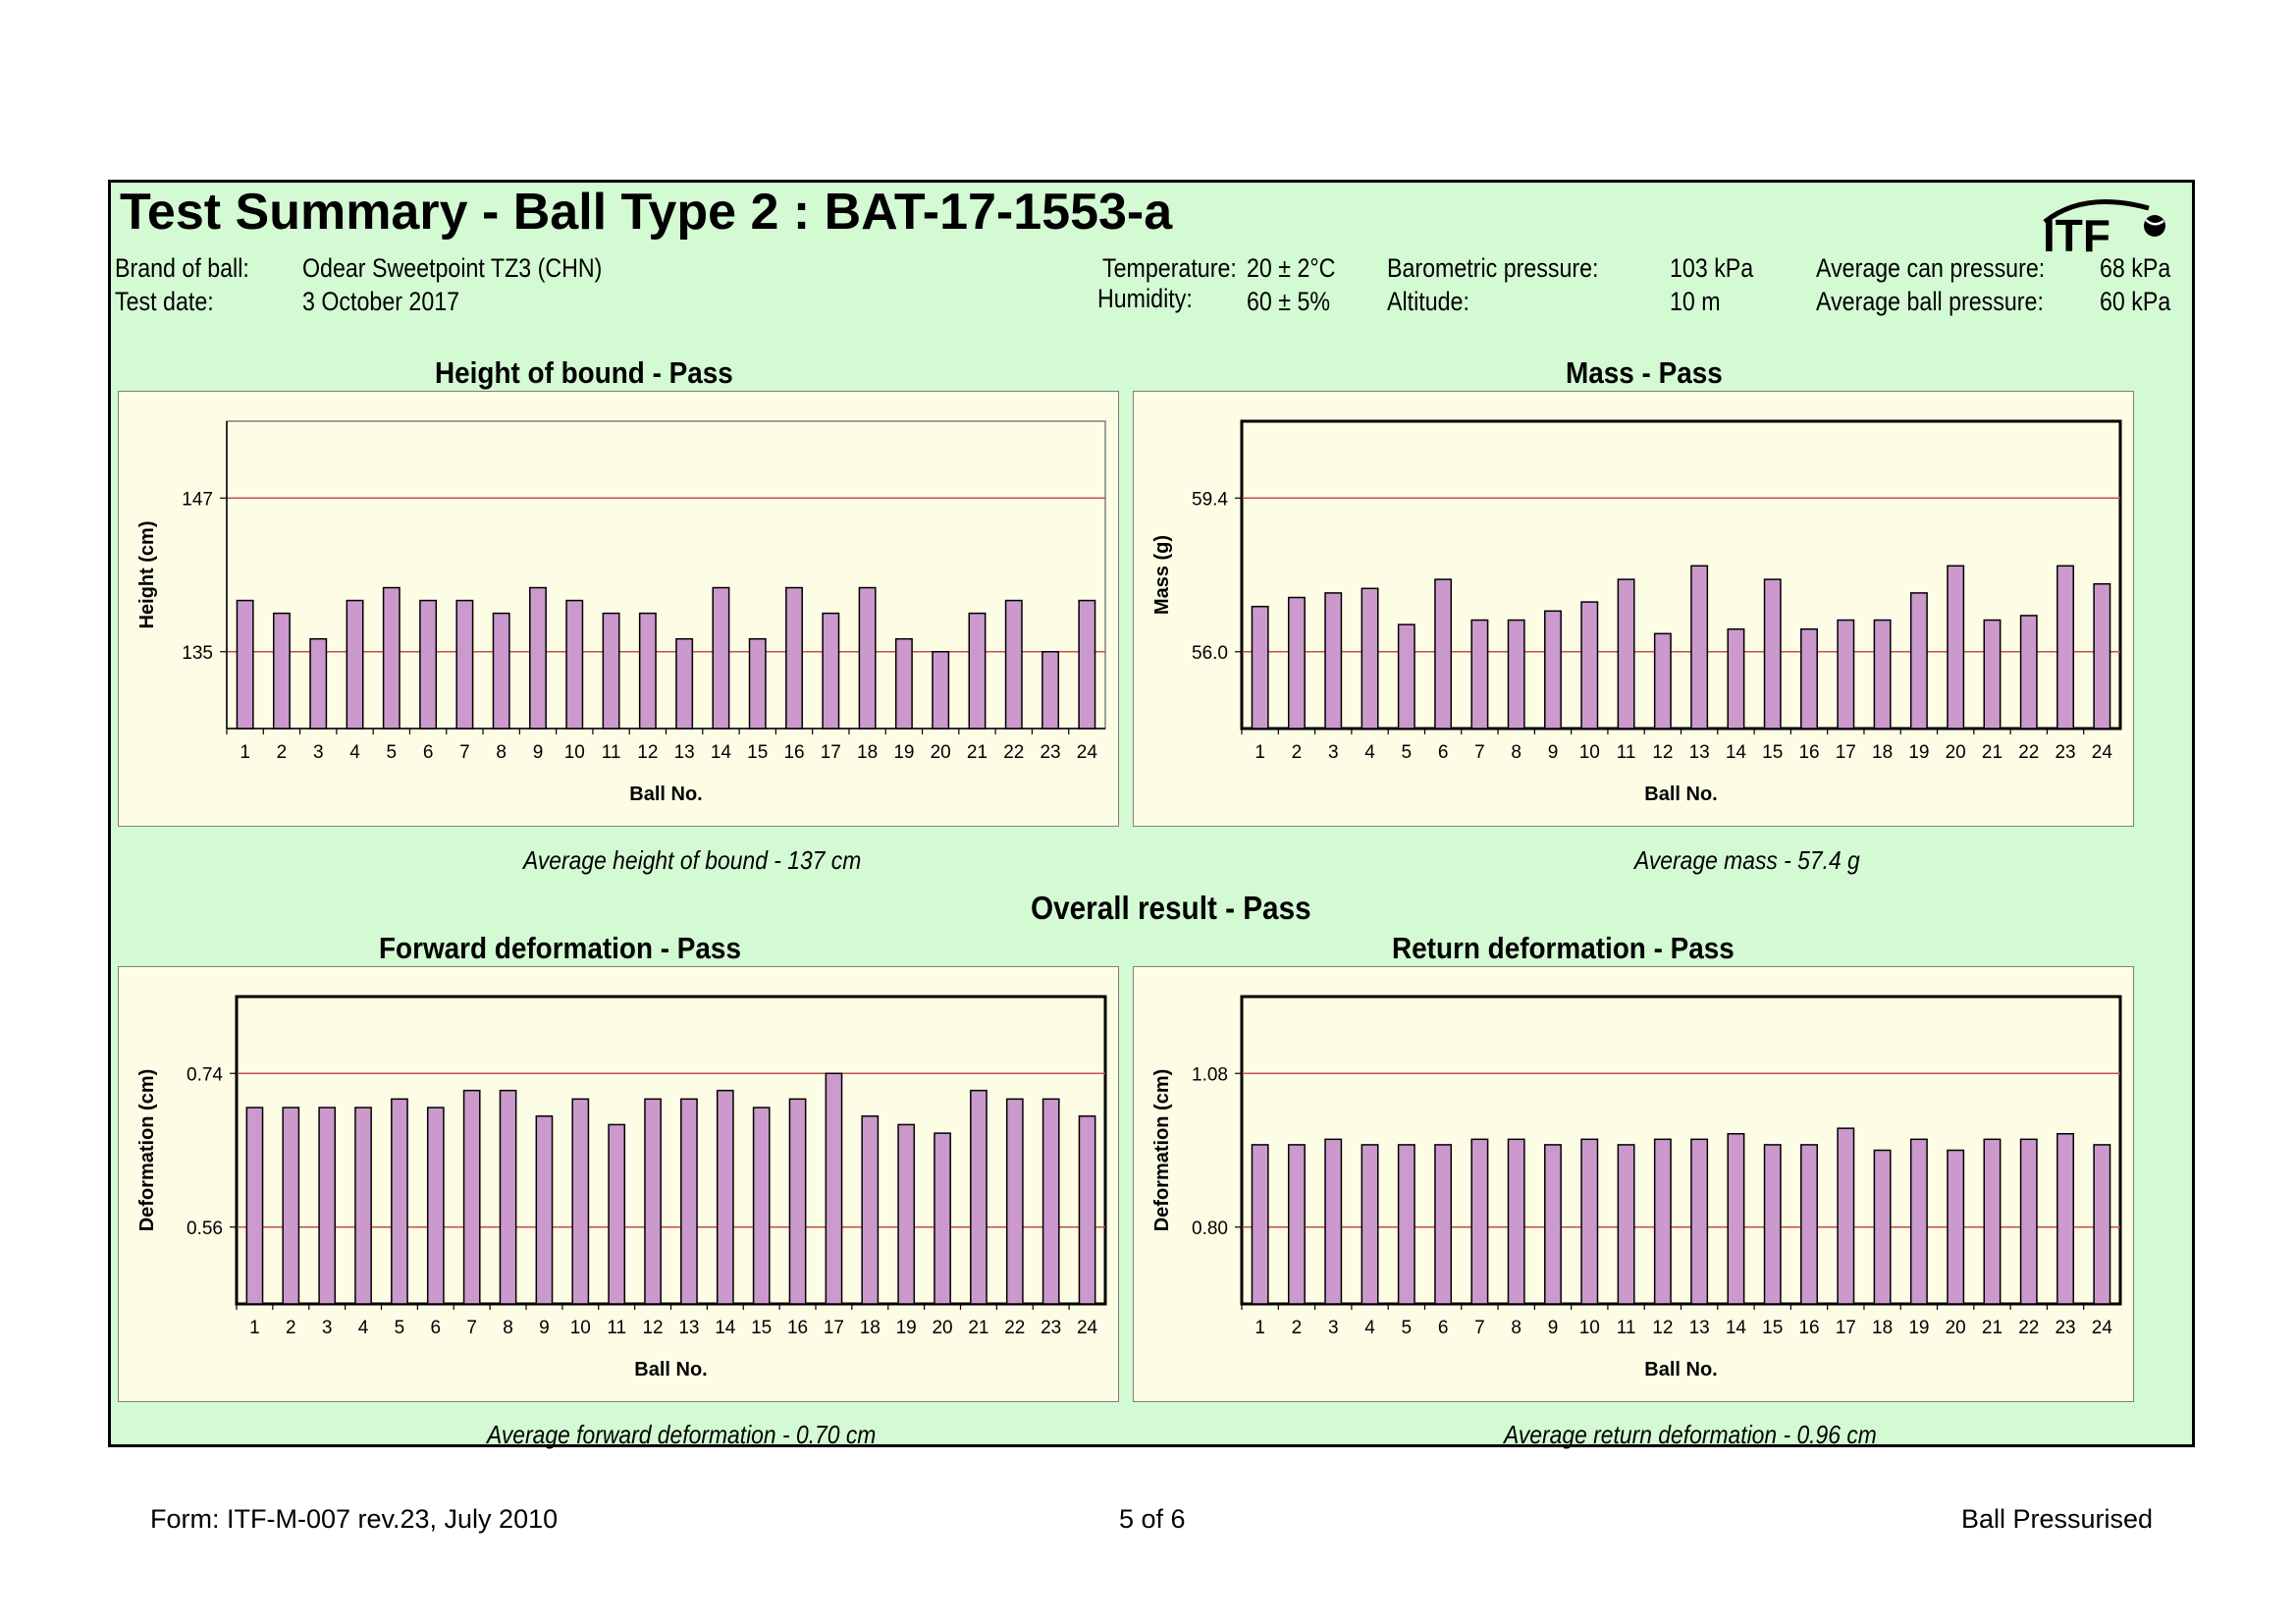  What do you see at coordinates (1162, 1150) in the screenshot?
I see `return-y-axis-label: Deformation (cm)` at bounding box center [1162, 1150].